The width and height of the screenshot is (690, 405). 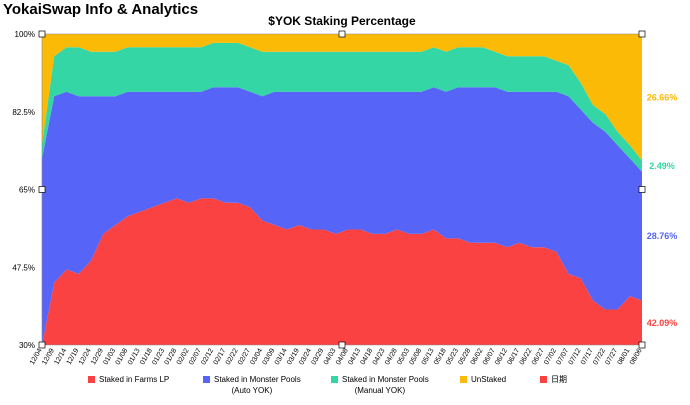 What do you see at coordinates (134, 379) in the screenshot?
I see `legend-label: Staked in Farms LP` at bounding box center [134, 379].